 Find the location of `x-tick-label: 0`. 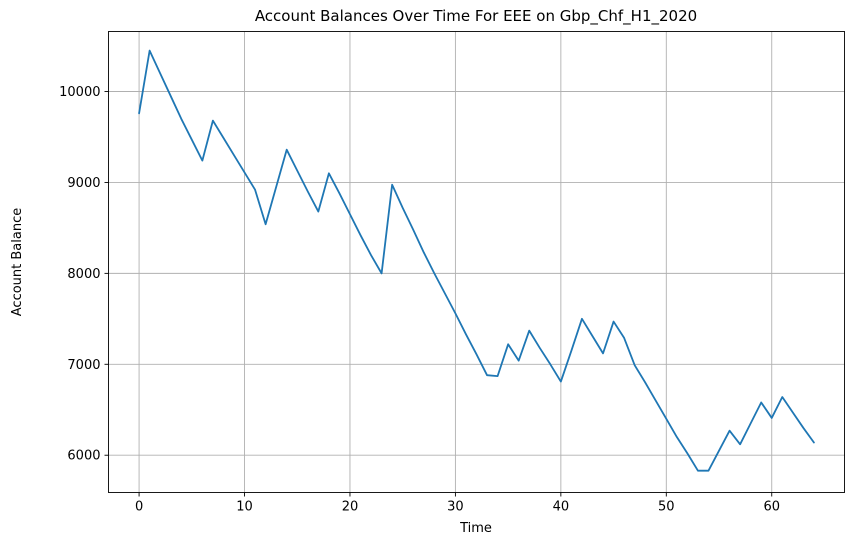

x-tick-label: 0 is located at coordinates (139, 507).